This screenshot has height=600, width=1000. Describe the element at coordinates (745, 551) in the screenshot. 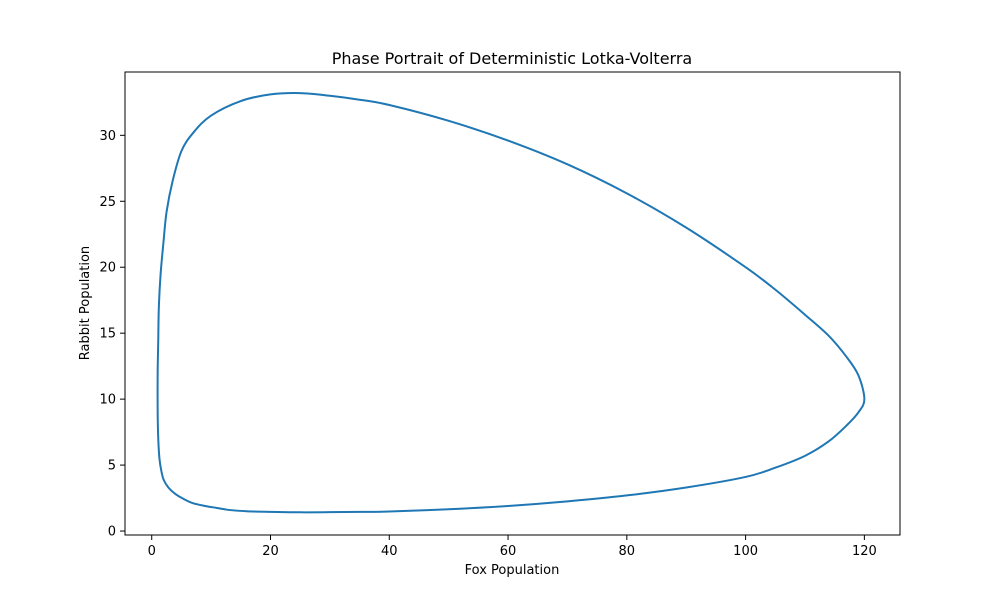

I see `x-tick-label: 100` at that location.